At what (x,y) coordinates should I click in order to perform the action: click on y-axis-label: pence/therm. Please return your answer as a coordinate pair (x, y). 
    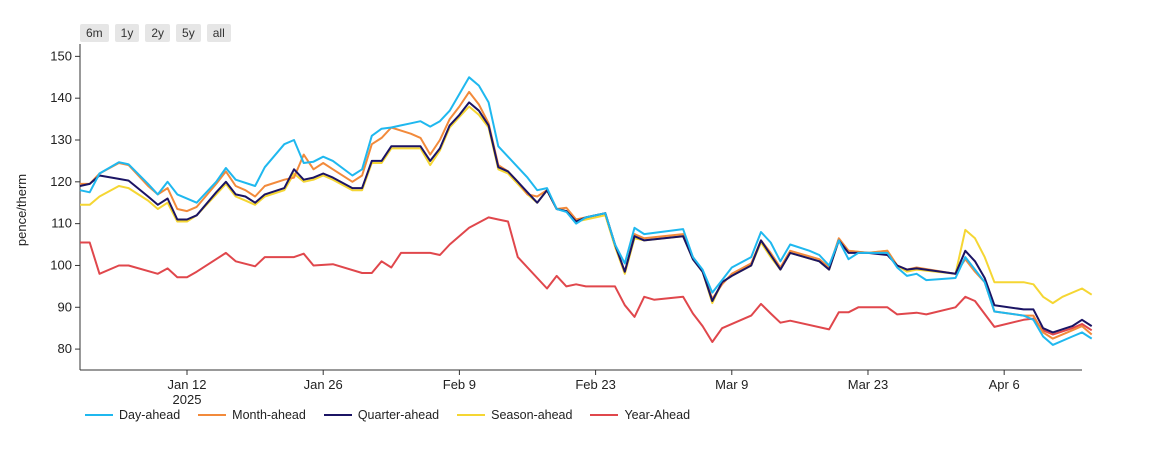
    Looking at the image, I should click on (21, 210).